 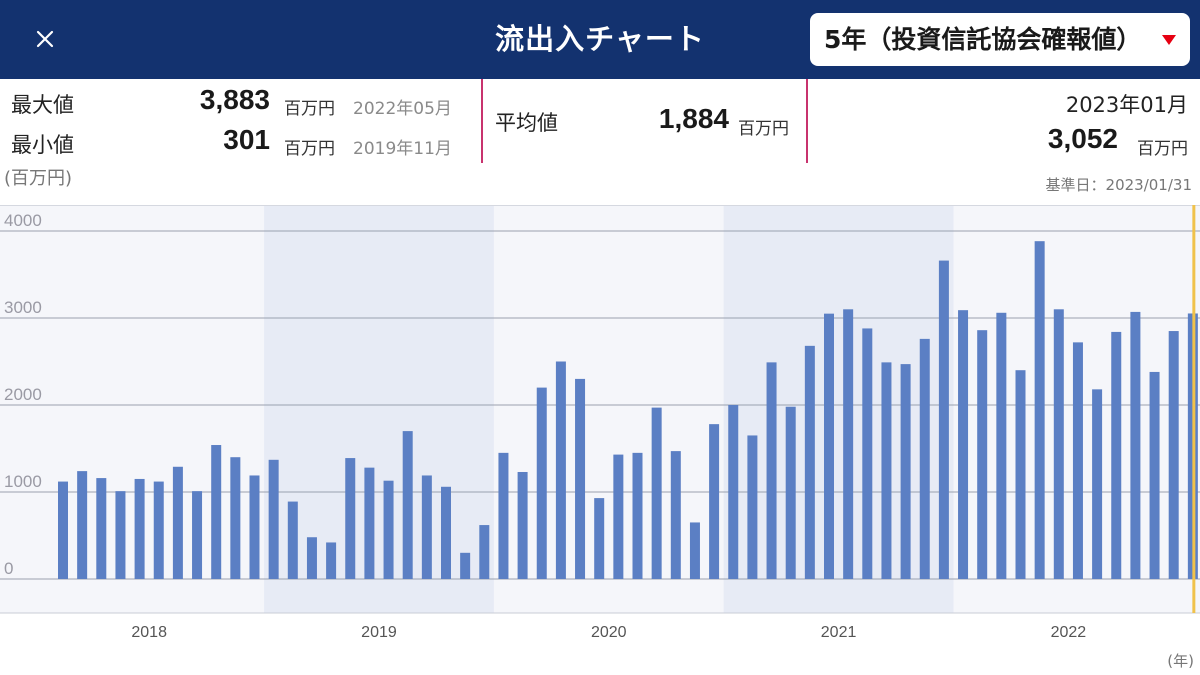 I want to click on y-axis-unit-label: (百万円), so click(x=38, y=178).